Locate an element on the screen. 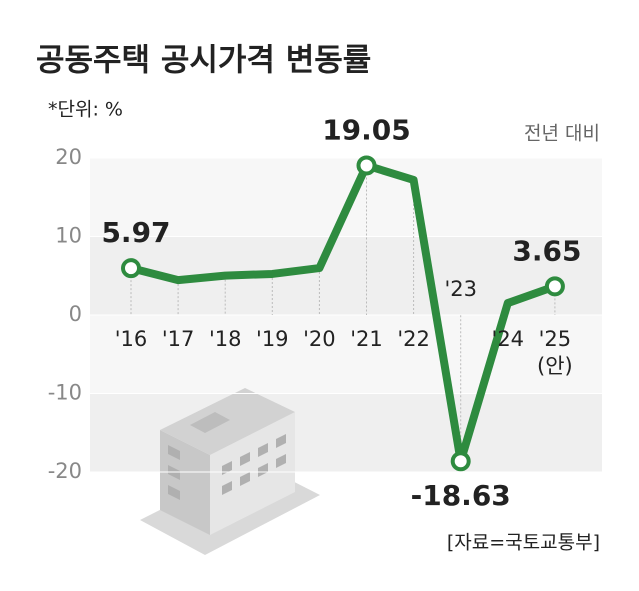  x-tick-note: (안) is located at coordinates (555, 366).